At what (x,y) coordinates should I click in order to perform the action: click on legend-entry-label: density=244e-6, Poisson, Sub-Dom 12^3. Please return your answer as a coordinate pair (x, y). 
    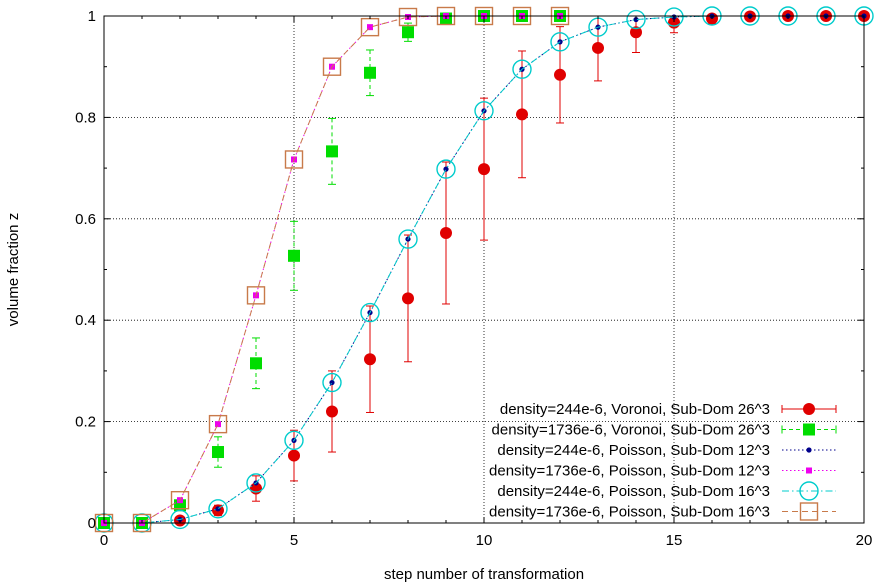
    Looking at the image, I should click on (633, 450).